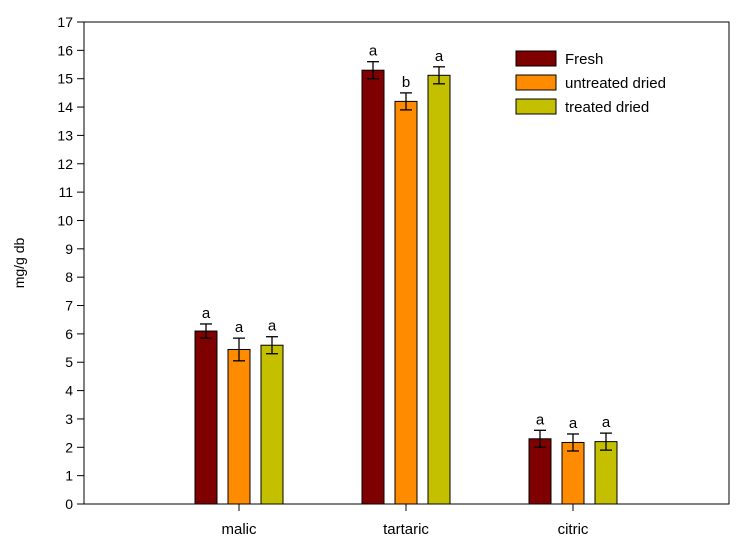 Image resolution: width=740 pixels, height=538 pixels. I want to click on y-tick-label: 10, so click(65, 220).